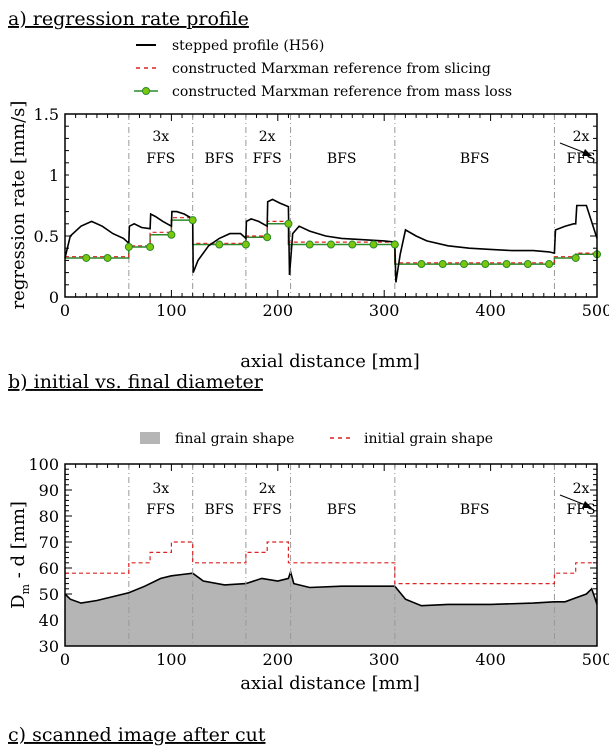 The height and width of the screenshot is (748, 609). I want to click on legend-a-stepped-label: stepped profile (H56), so click(248, 46).